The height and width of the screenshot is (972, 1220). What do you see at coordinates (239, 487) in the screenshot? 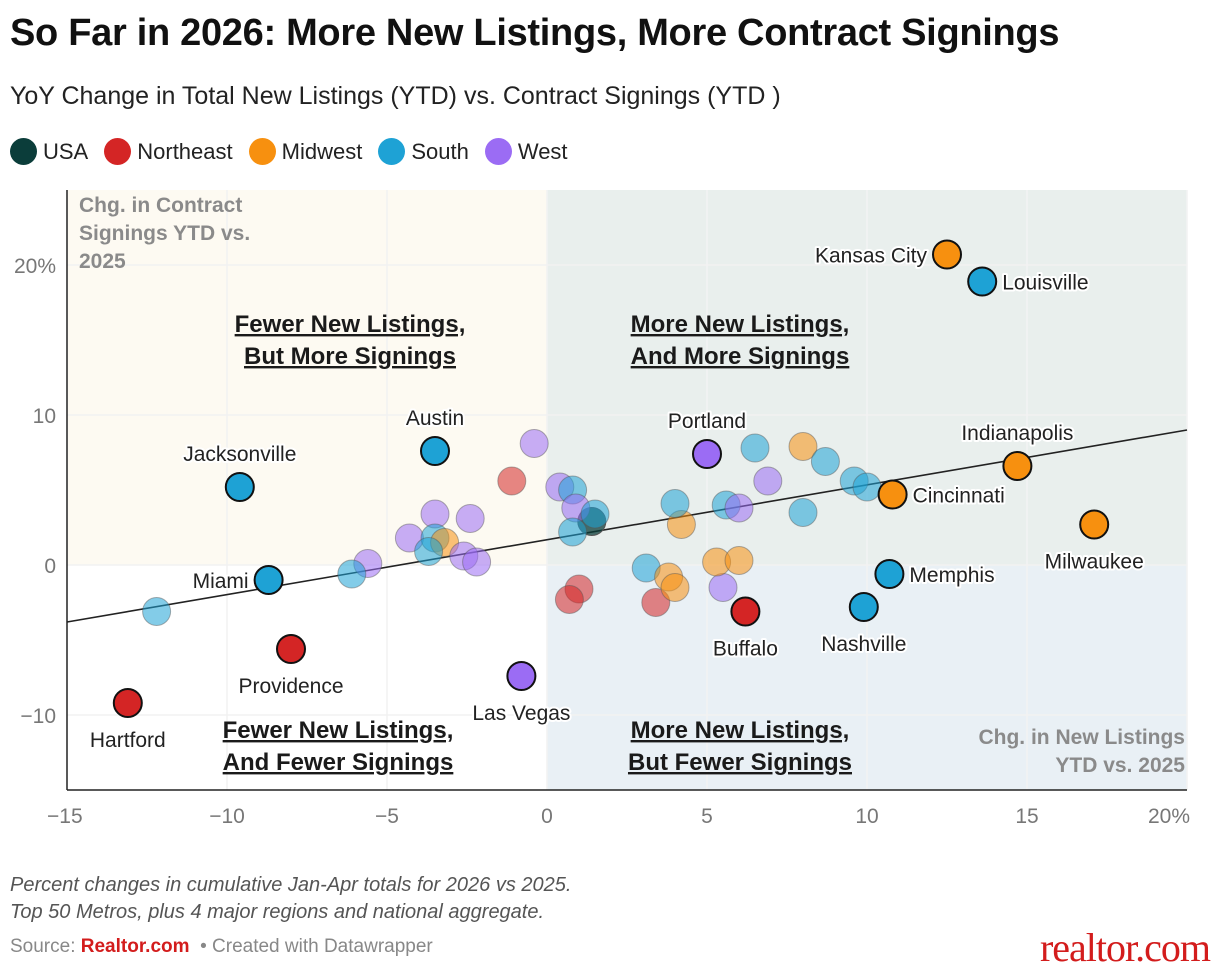
I see `point-jacksonville` at bounding box center [239, 487].